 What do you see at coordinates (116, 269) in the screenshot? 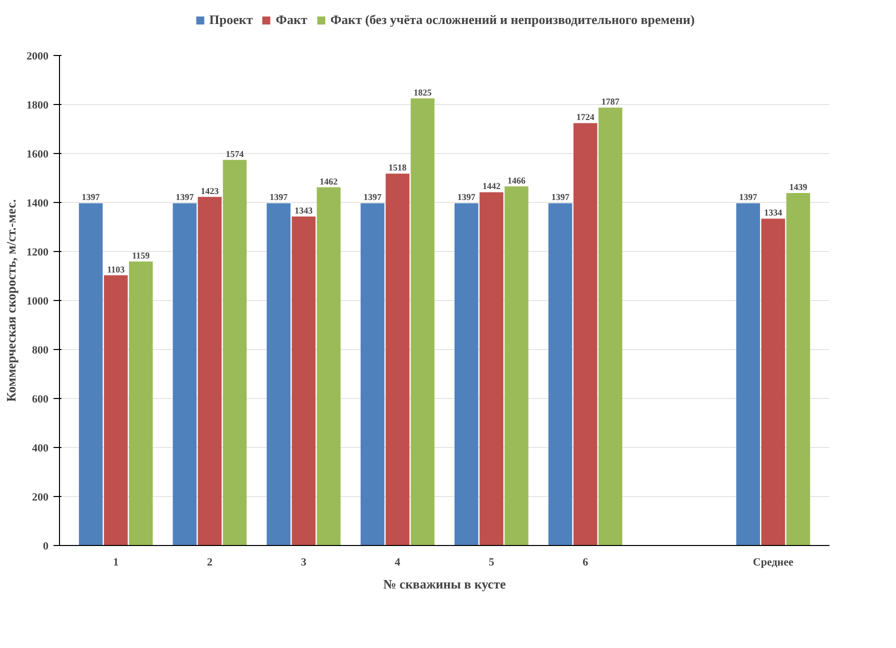
I see `data-label: 1103` at bounding box center [116, 269].